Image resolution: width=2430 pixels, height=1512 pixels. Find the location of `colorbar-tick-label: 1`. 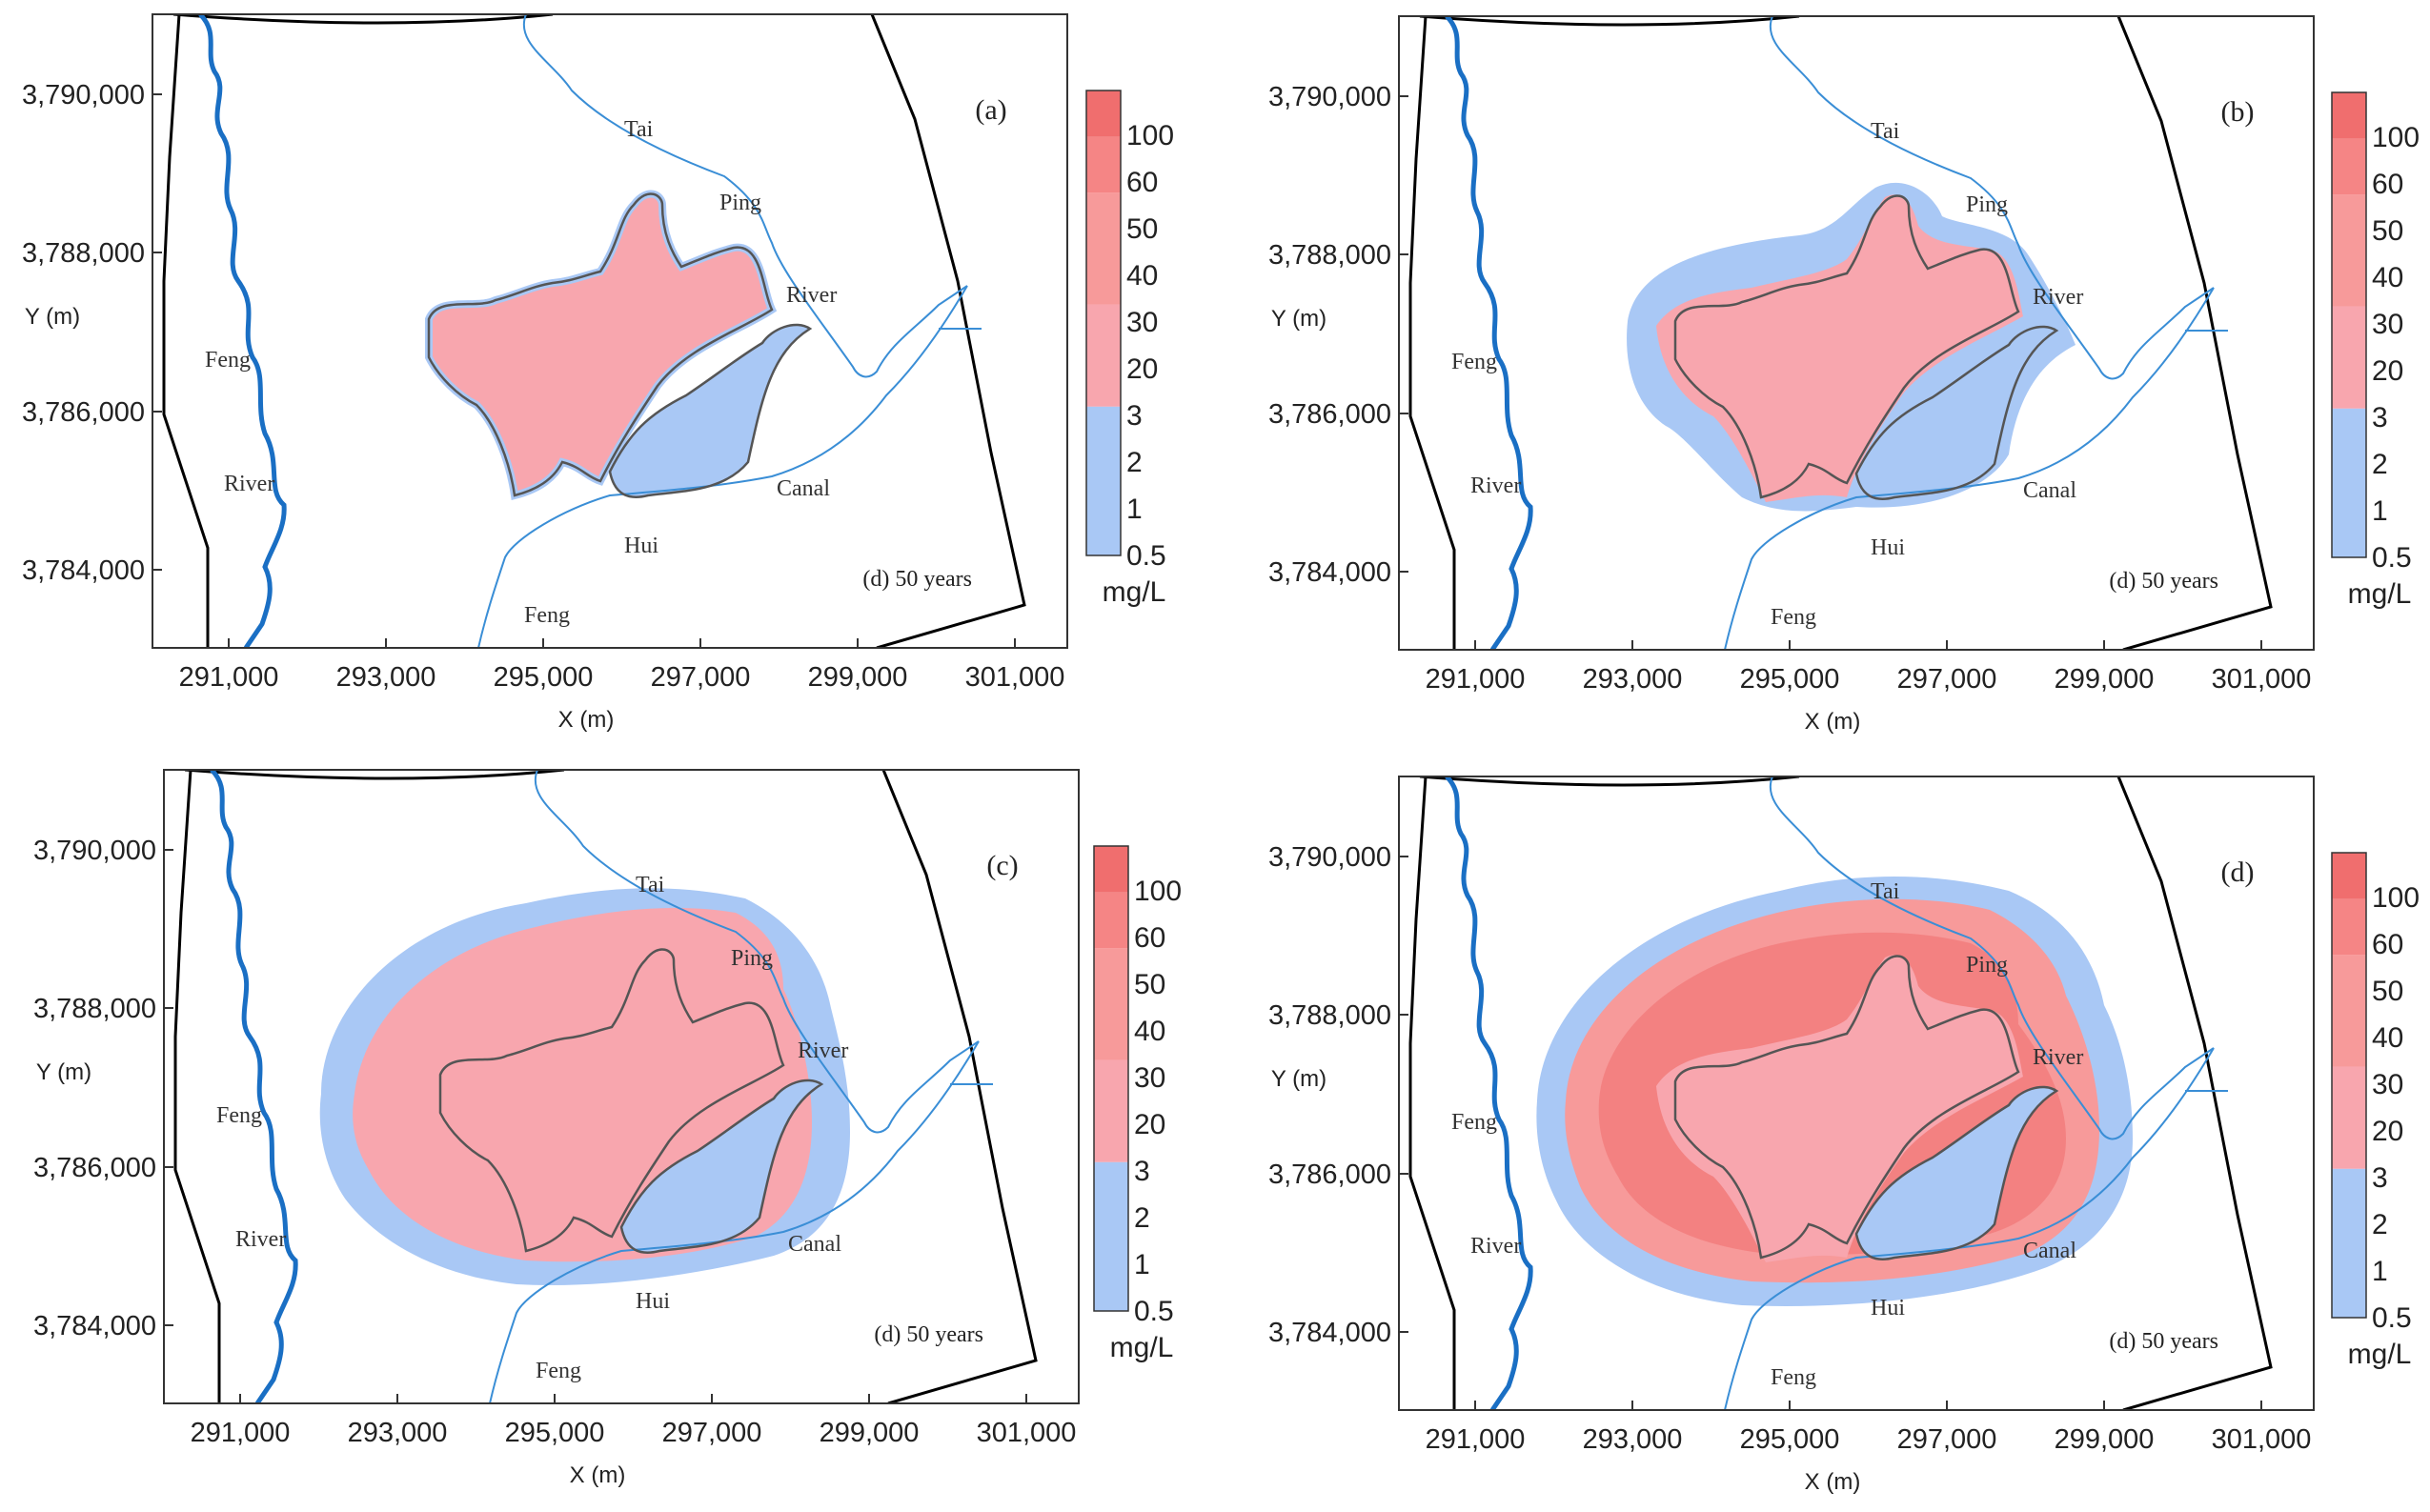

colorbar-tick-label: 1 is located at coordinates (2380, 511).